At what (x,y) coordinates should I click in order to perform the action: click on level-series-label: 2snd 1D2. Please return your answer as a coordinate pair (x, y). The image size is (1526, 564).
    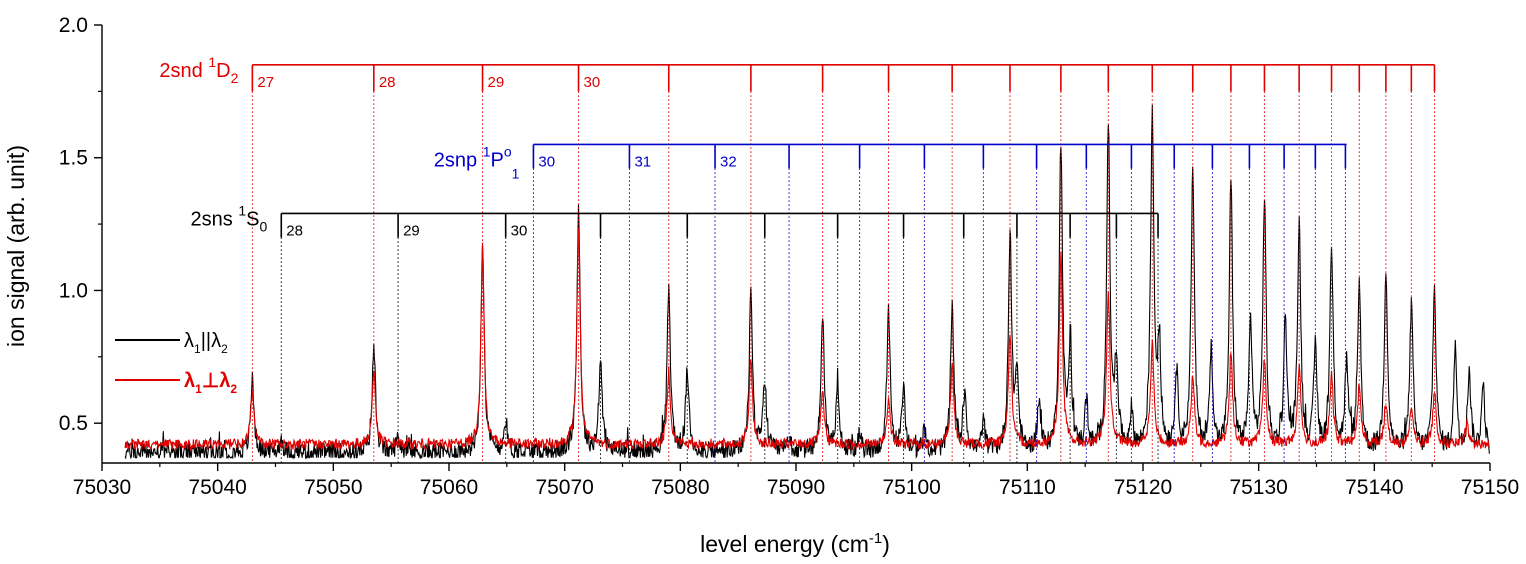
    Looking at the image, I should click on (198, 70).